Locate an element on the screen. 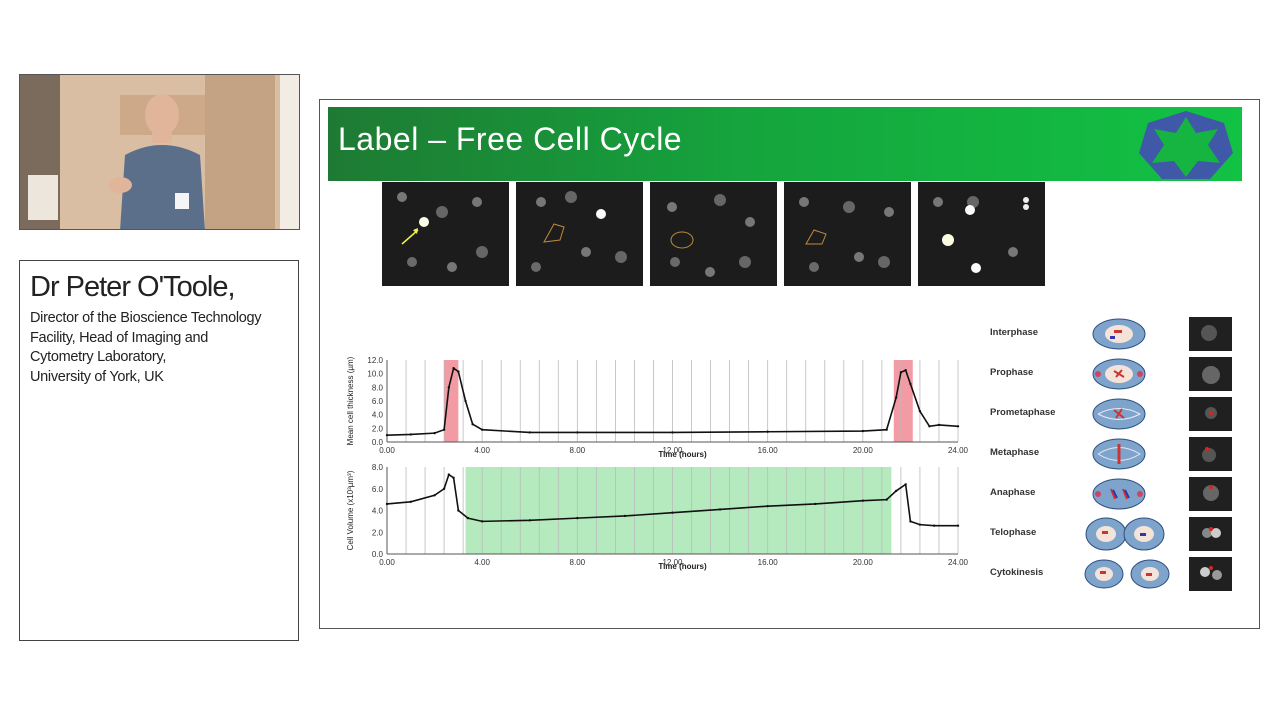 This screenshot has height=720, width=1280. phase-label: Metaphase is located at coordinates (1015, 452).